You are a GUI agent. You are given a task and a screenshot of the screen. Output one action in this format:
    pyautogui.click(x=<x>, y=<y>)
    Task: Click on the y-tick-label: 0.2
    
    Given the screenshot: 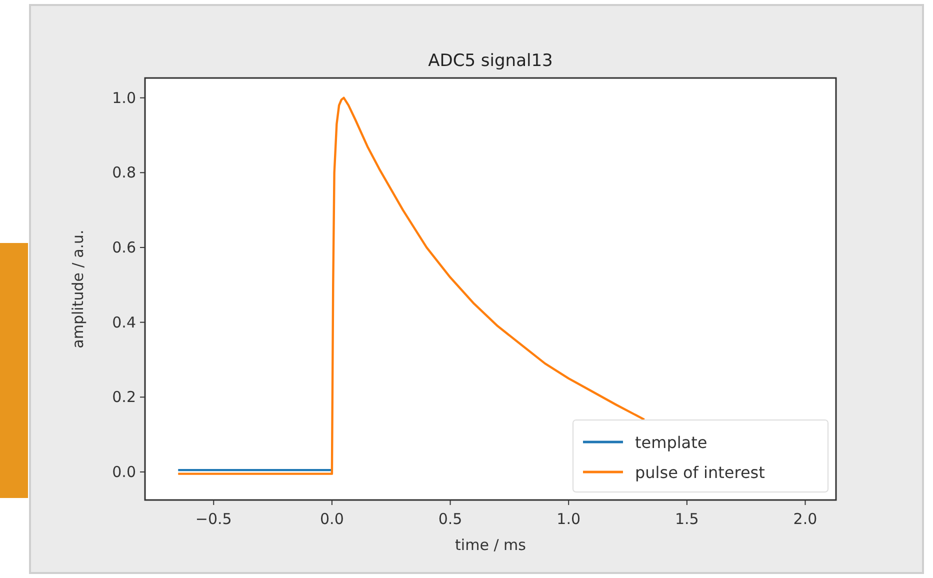 What is the action you would take?
    pyautogui.click(x=124, y=397)
    